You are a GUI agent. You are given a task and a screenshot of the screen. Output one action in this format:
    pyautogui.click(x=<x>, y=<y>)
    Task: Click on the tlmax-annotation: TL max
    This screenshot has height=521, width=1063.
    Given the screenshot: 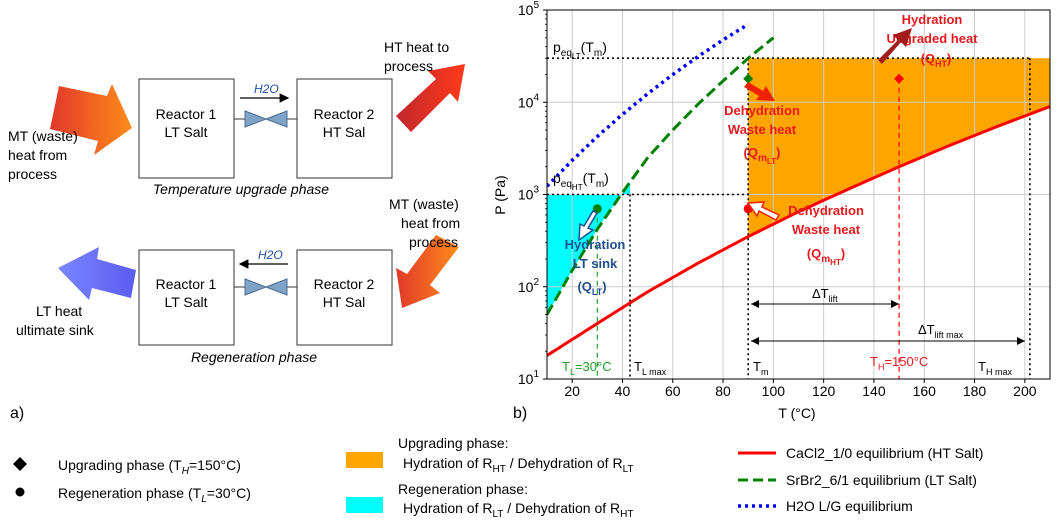 What is the action you would take?
    pyautogui.click(x=650, y=368)
    